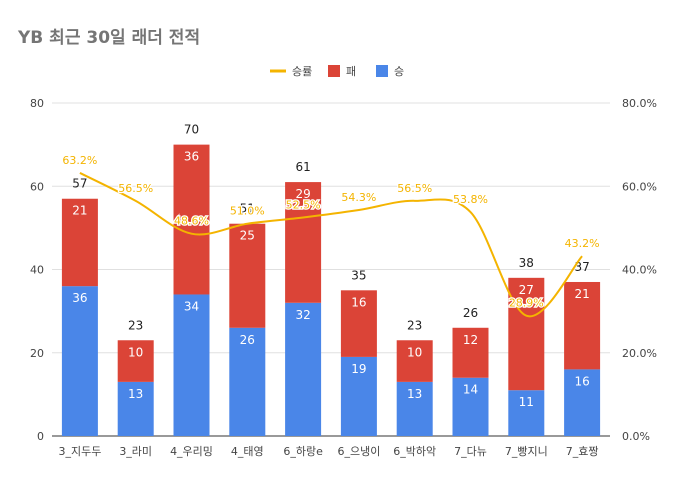 Image resolution: width=680 pixels, height=485 pixels. I want to click on win-rate-label: 43.2%, so click(582, 243).